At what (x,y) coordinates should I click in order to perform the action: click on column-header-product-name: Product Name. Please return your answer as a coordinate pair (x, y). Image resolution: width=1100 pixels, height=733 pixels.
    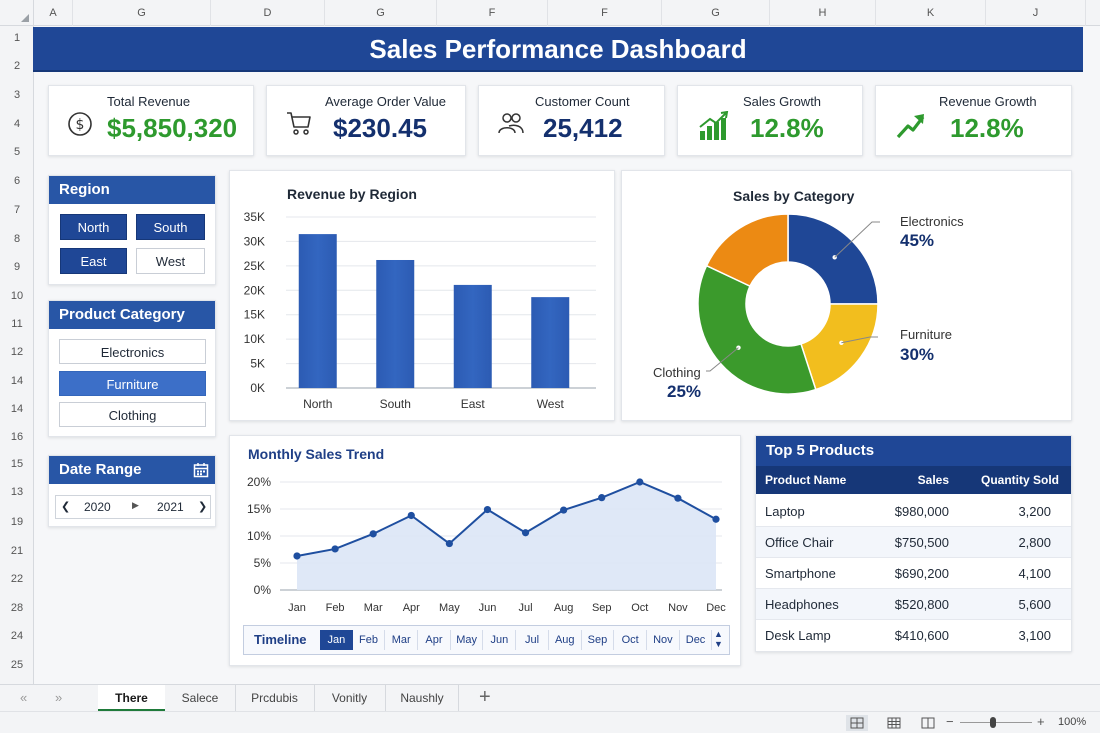
    Looking at the image, I should click on (806, 480).